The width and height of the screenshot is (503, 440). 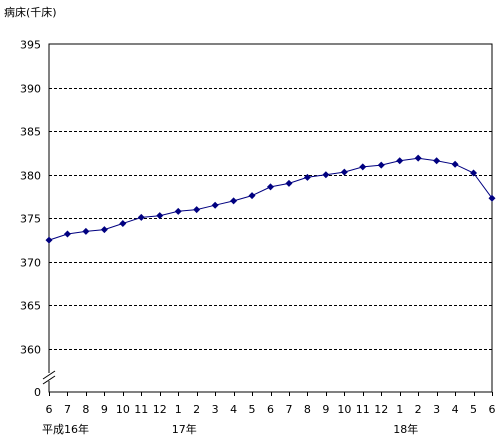 What do you see at coordinates (30, 132) in the screenshot?
I see `y-tick-label: 385` at bounding box center [30, 132].